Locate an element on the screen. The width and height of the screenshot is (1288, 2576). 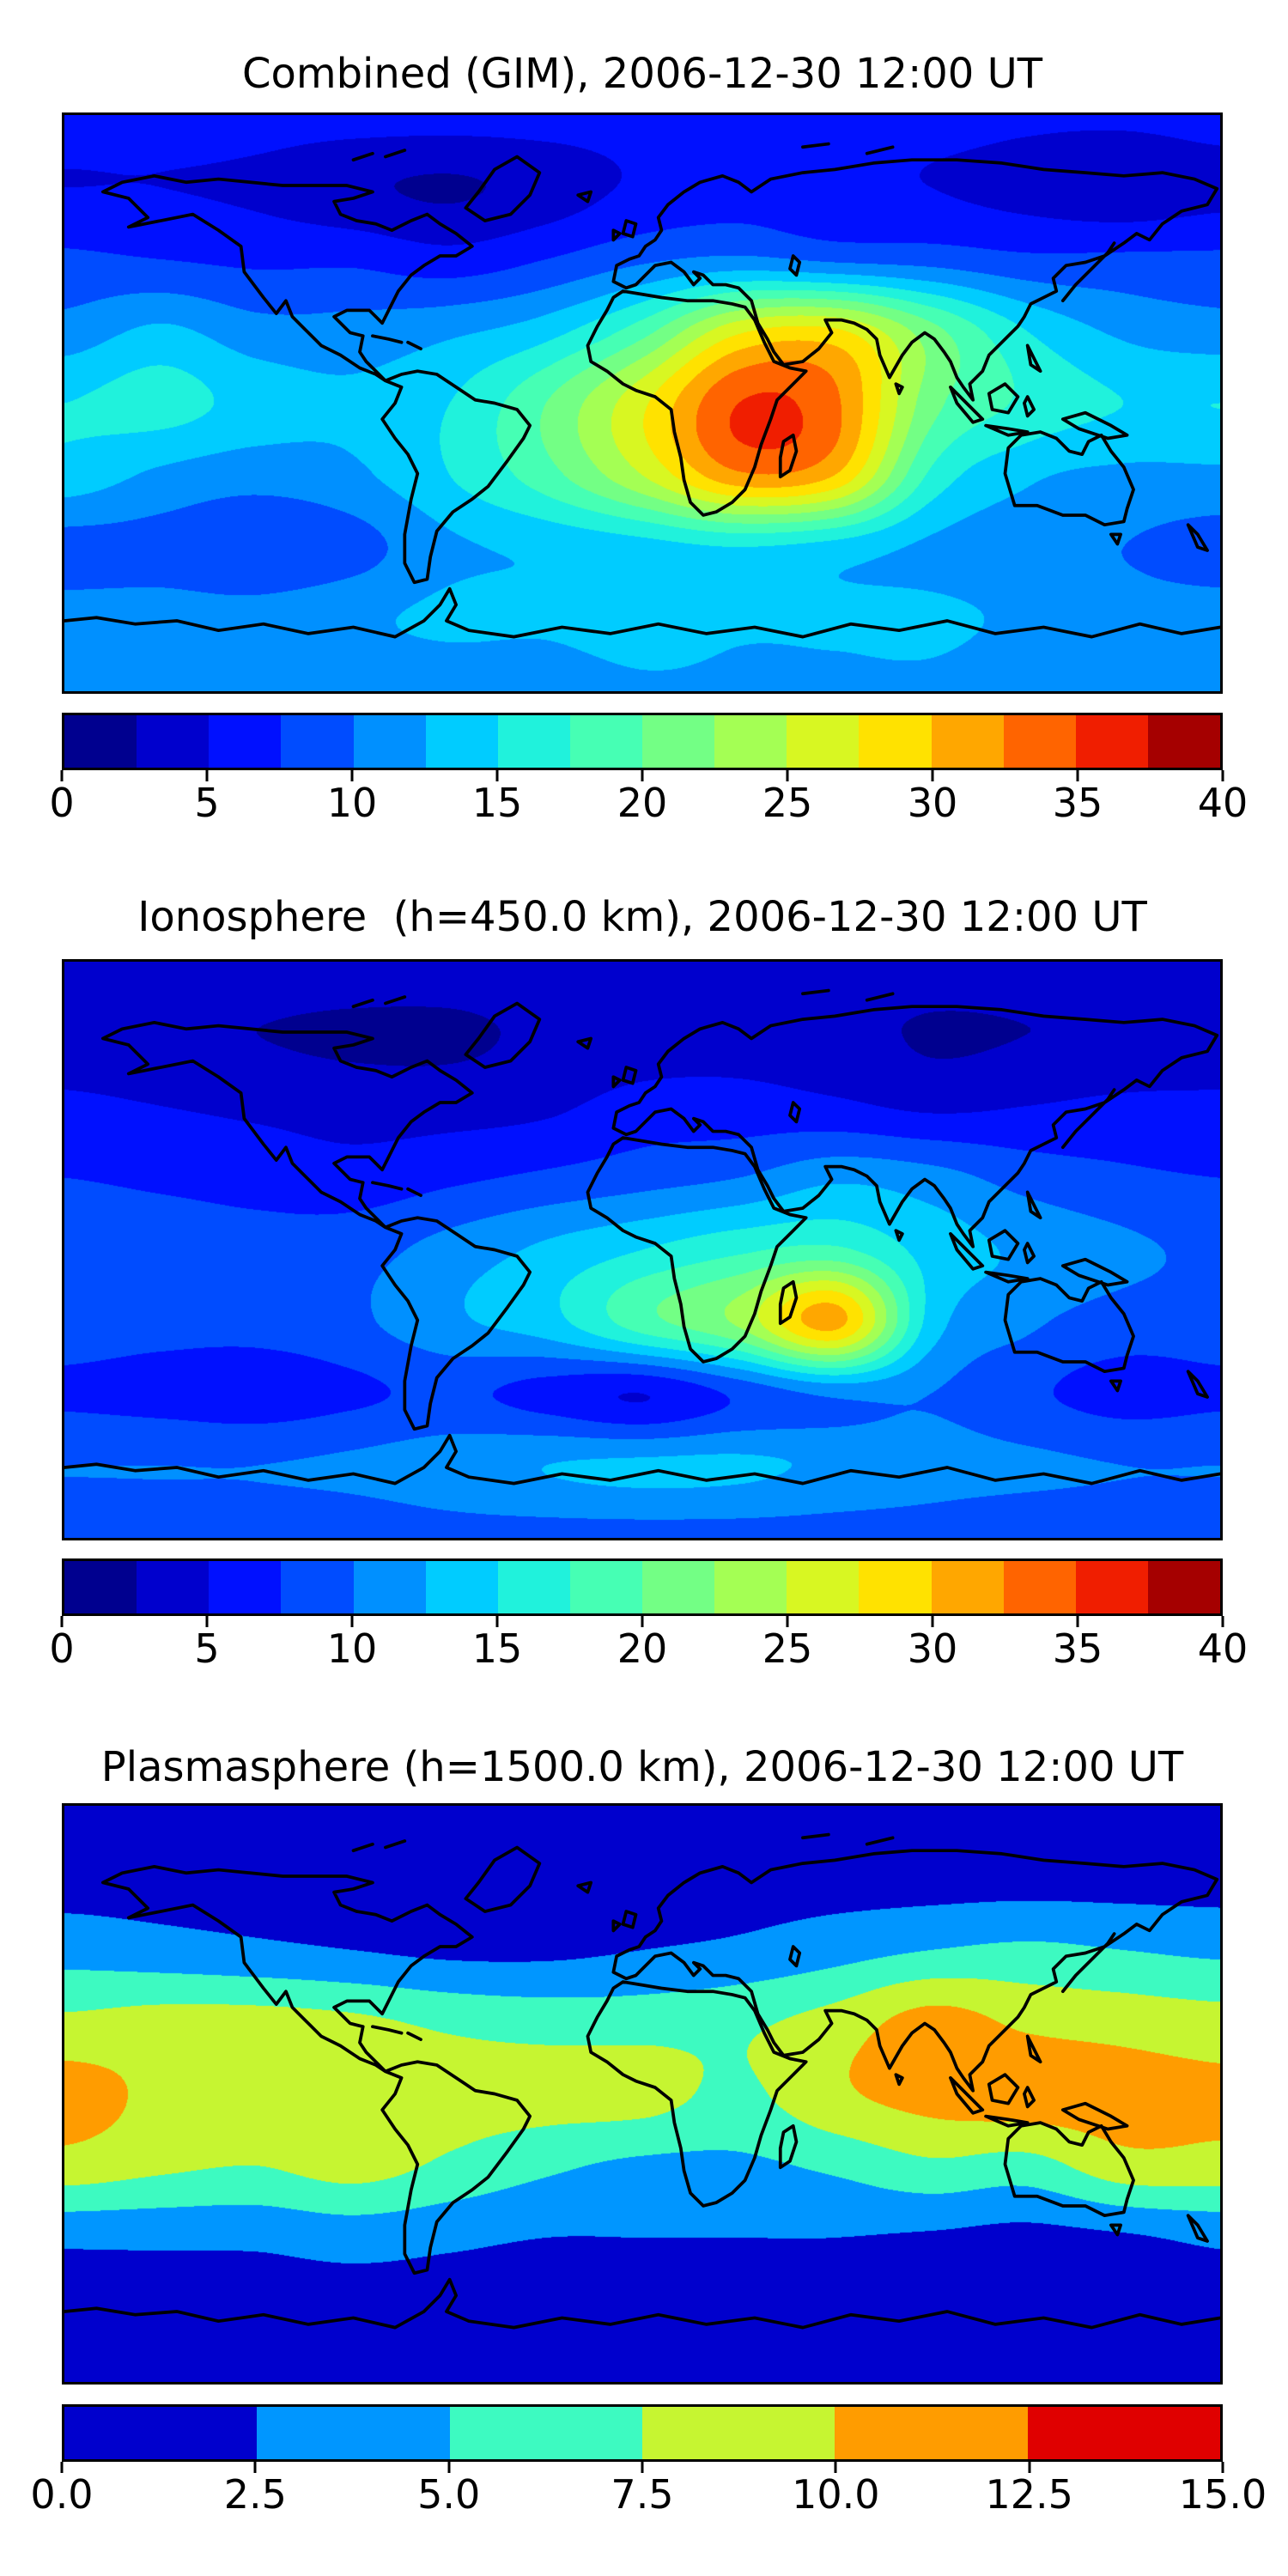
colorbar-tick-label: 7.5 is located at coordinates (642, 2494).